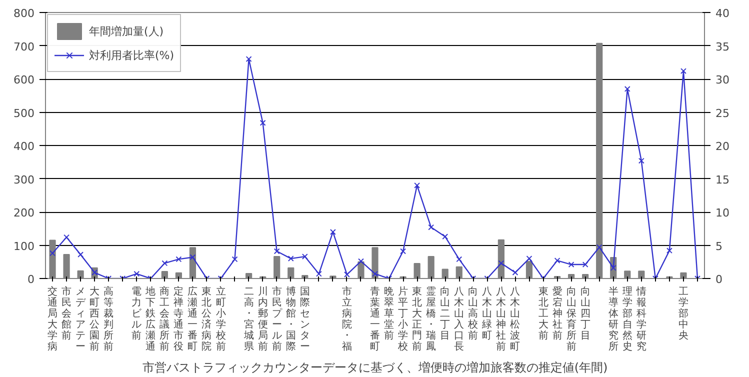 This screenshot has height=377, width=749. I want to click on x-tick-label: 市民プール前, so click(277, 319).